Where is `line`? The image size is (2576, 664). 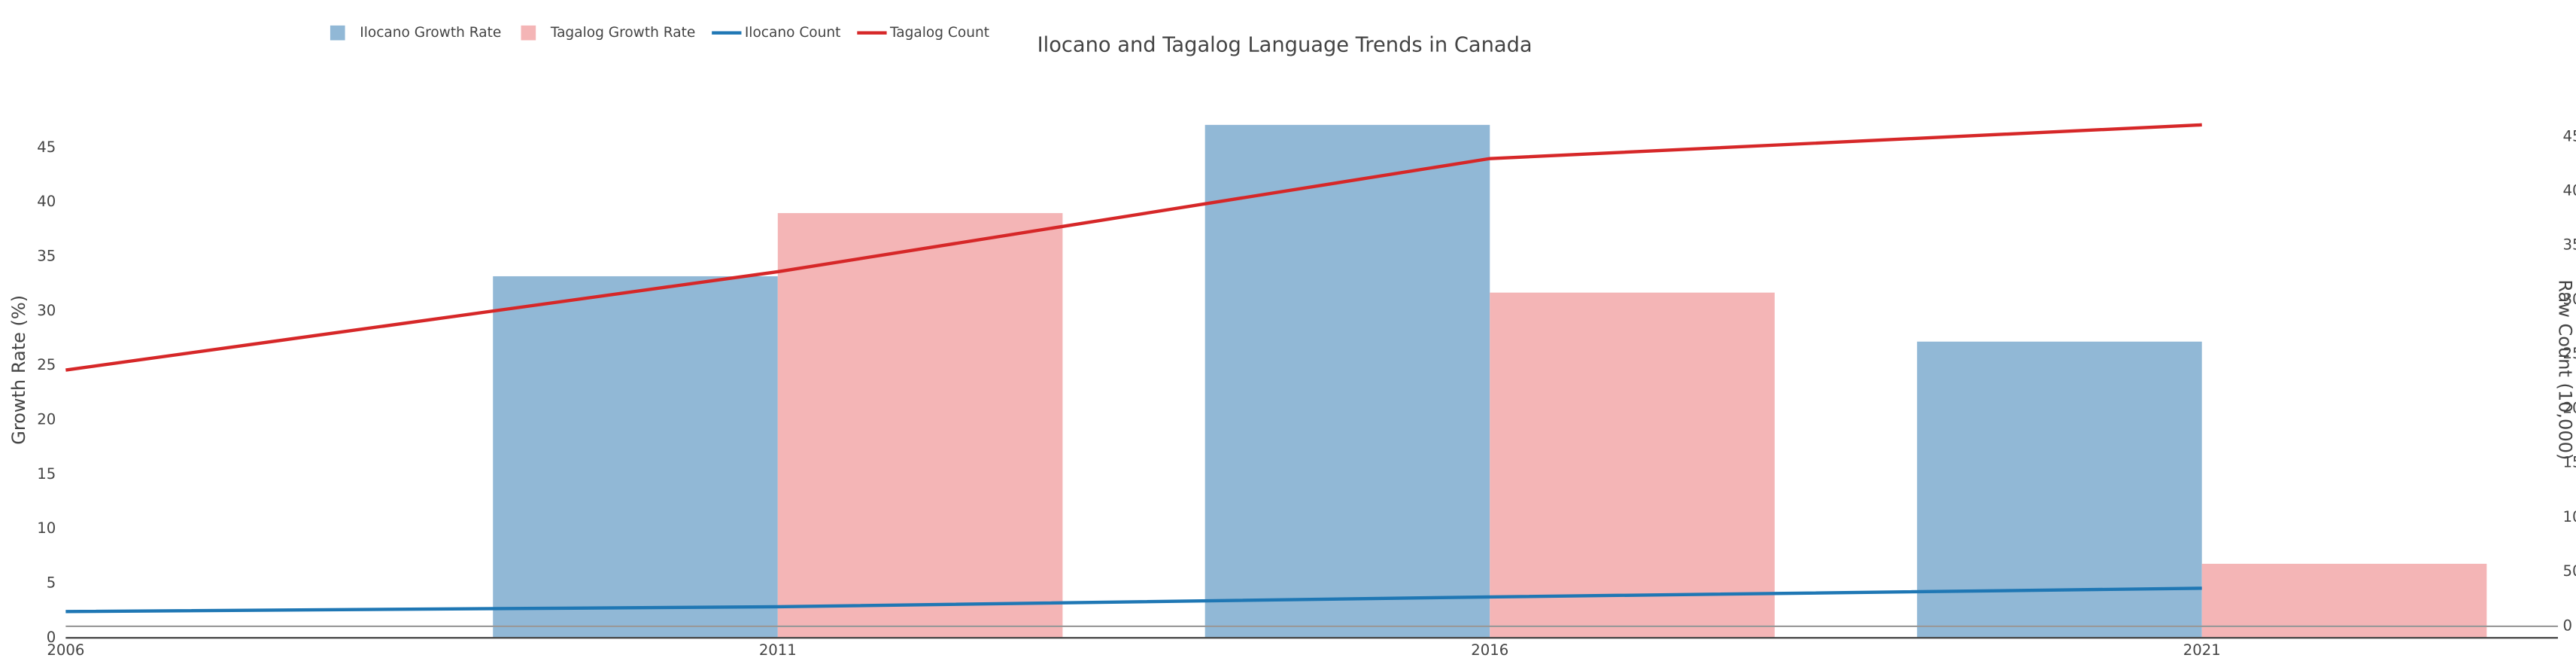 line is located at coordinates (1134, 600).